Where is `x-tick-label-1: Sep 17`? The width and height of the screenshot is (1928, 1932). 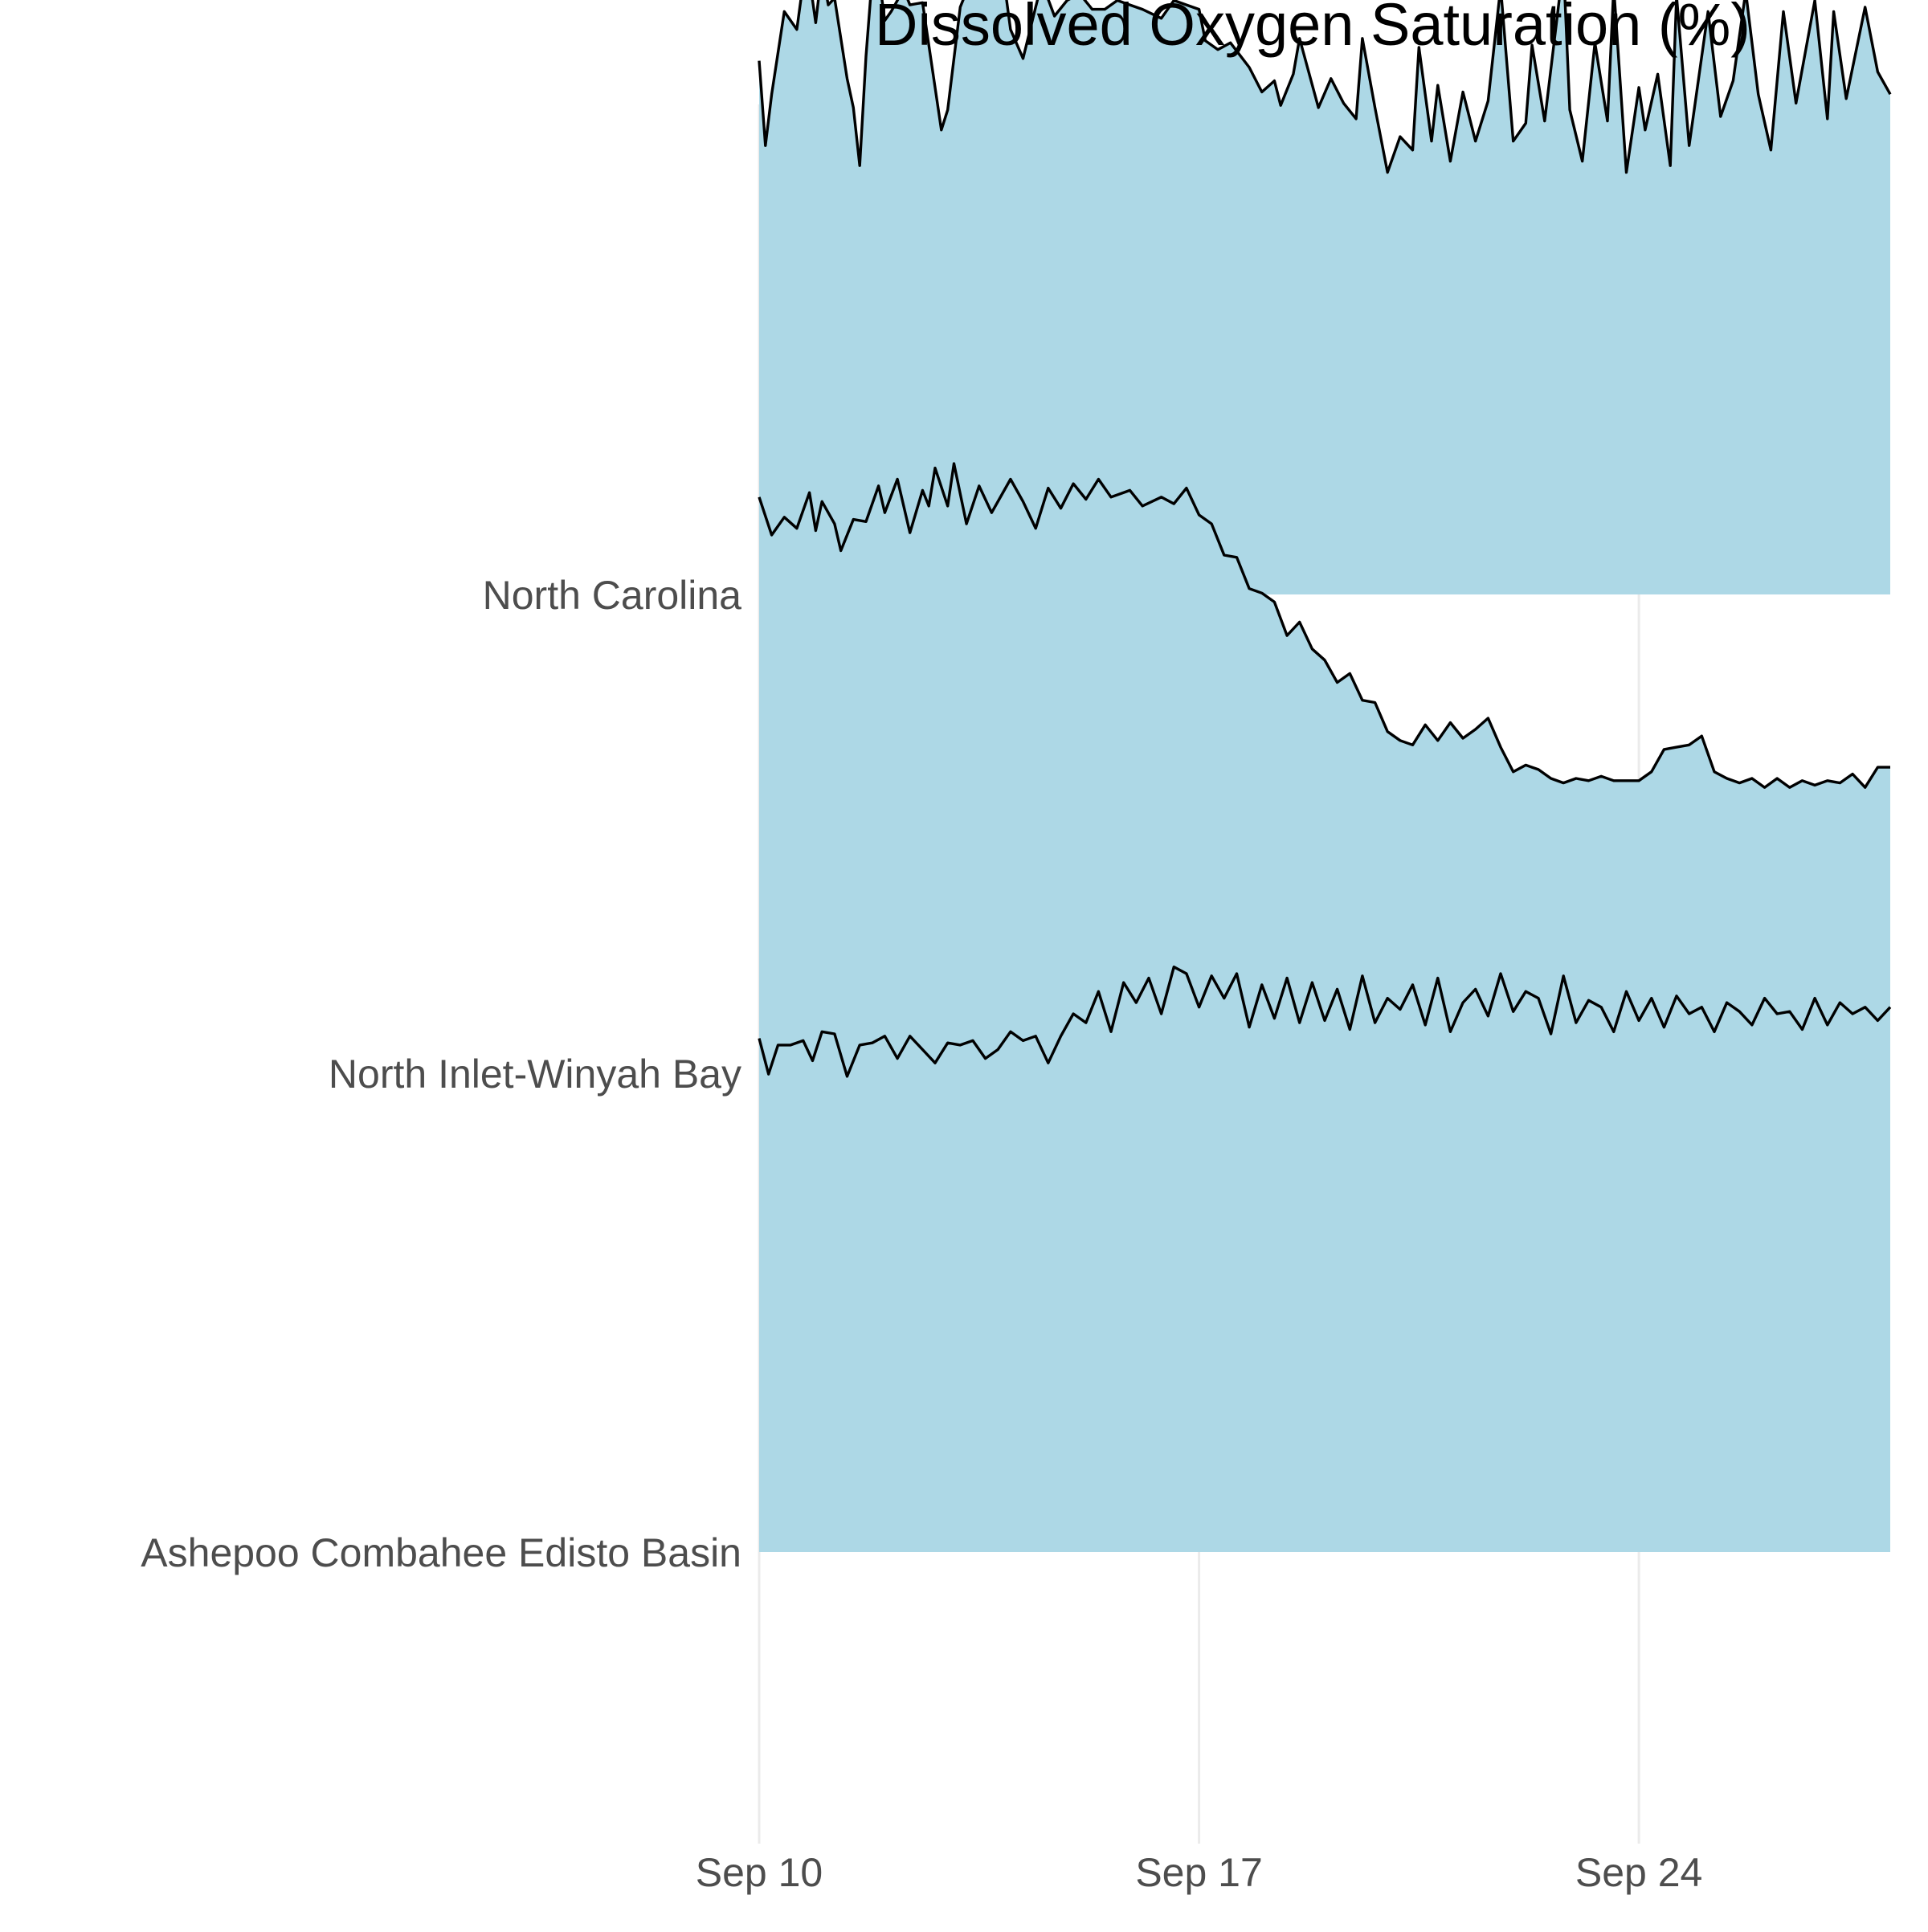 x-tick-label-1: Sep 17 is located at coordinates (1198, 1873).